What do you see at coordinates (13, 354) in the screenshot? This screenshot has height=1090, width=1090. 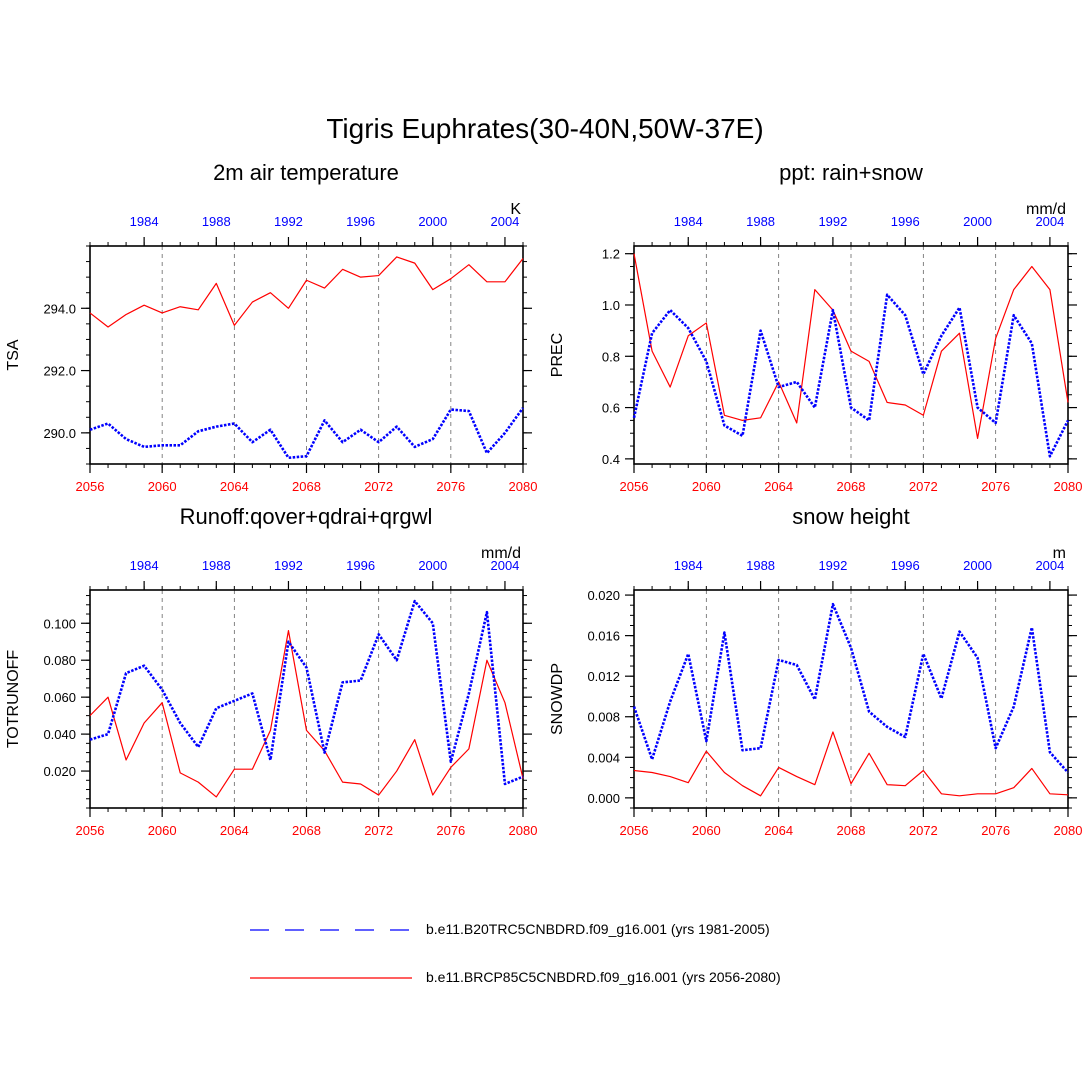 I see `y-axis-label: TSA` at bounding box center [13, 354].